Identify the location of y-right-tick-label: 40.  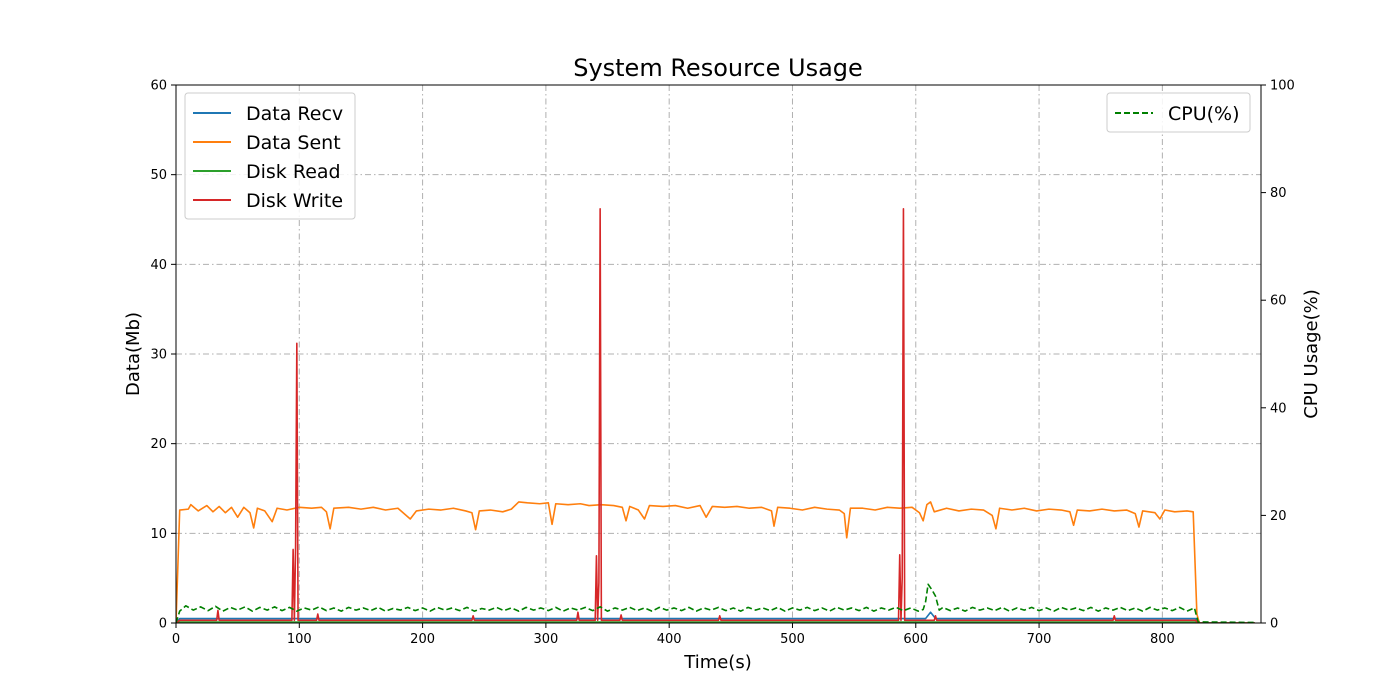
(1278, 408).